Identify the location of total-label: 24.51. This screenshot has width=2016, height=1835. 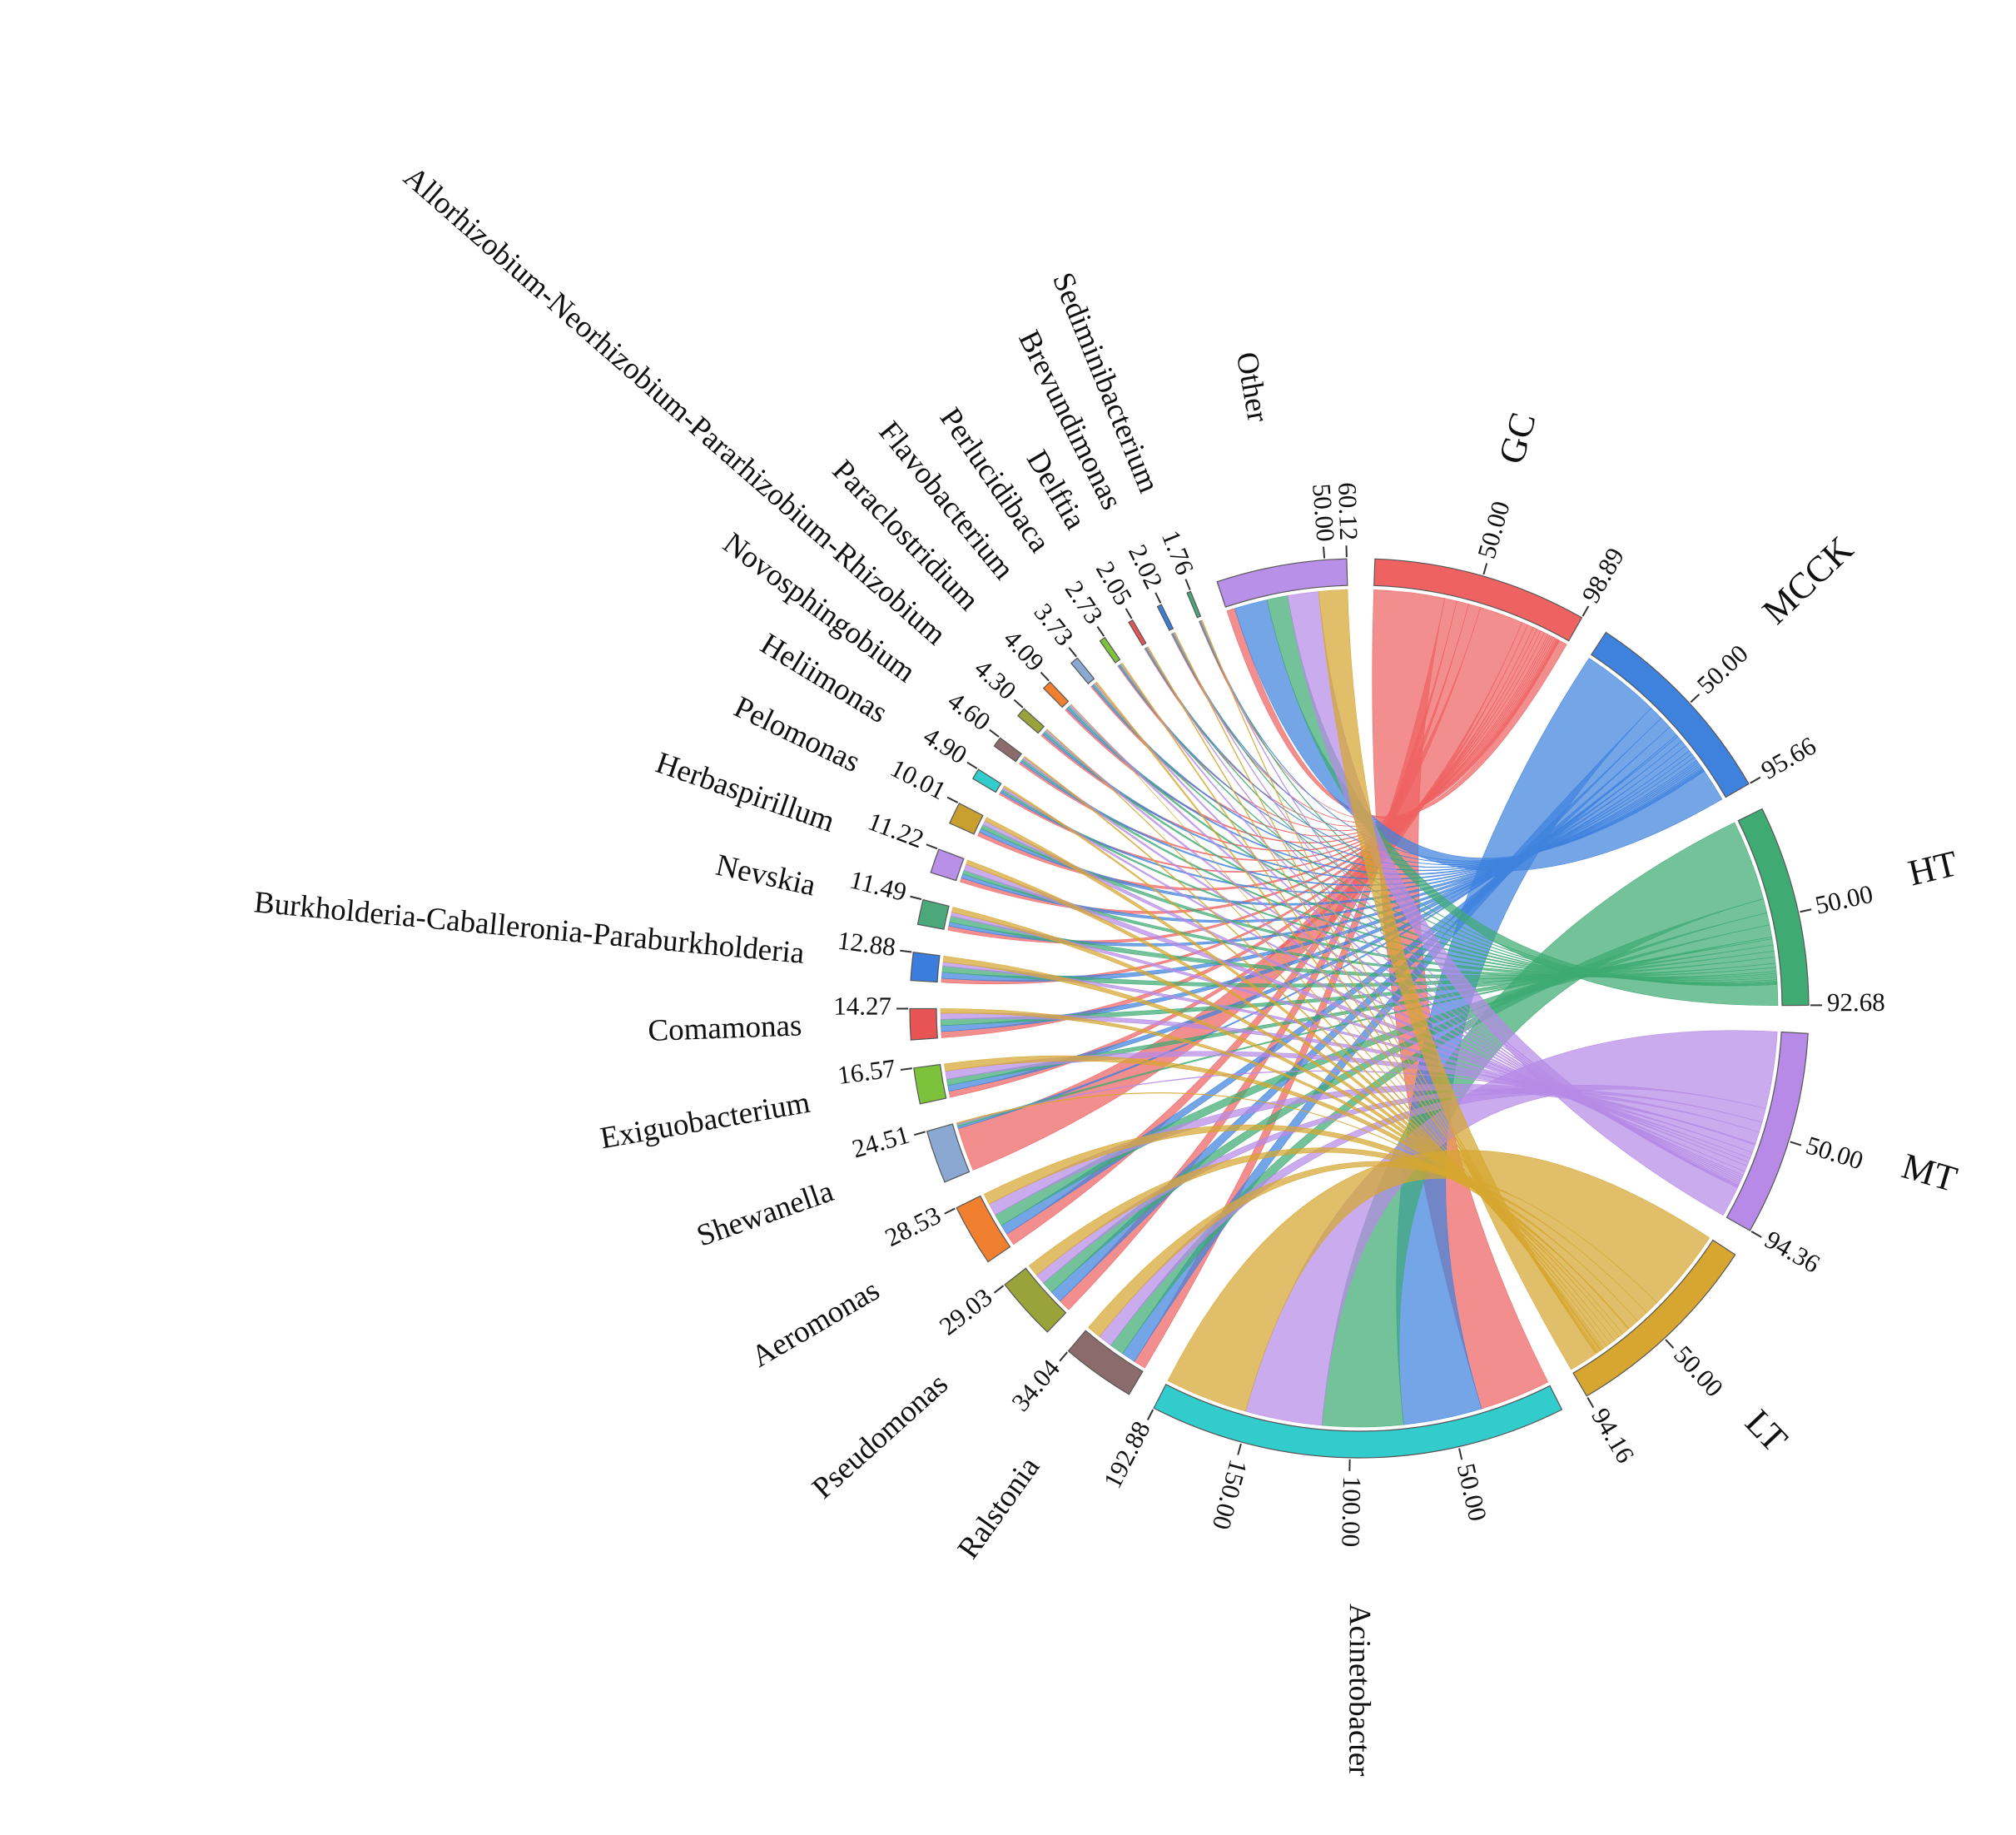
(881, 1142).